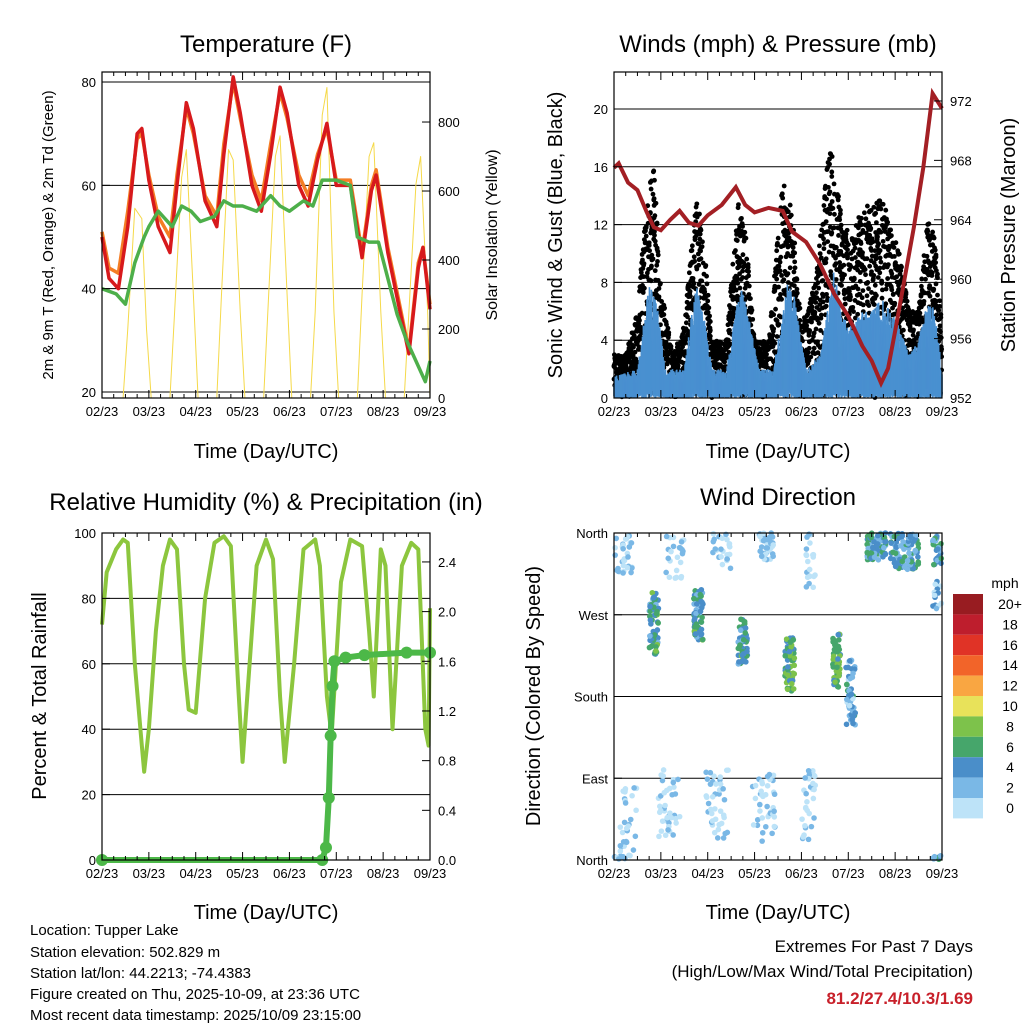 This screenshot has width=1024, height=1024. Describe the element at coordinates (601, 225) in the screenshot. I see `y-tick-label: 12` at that location.